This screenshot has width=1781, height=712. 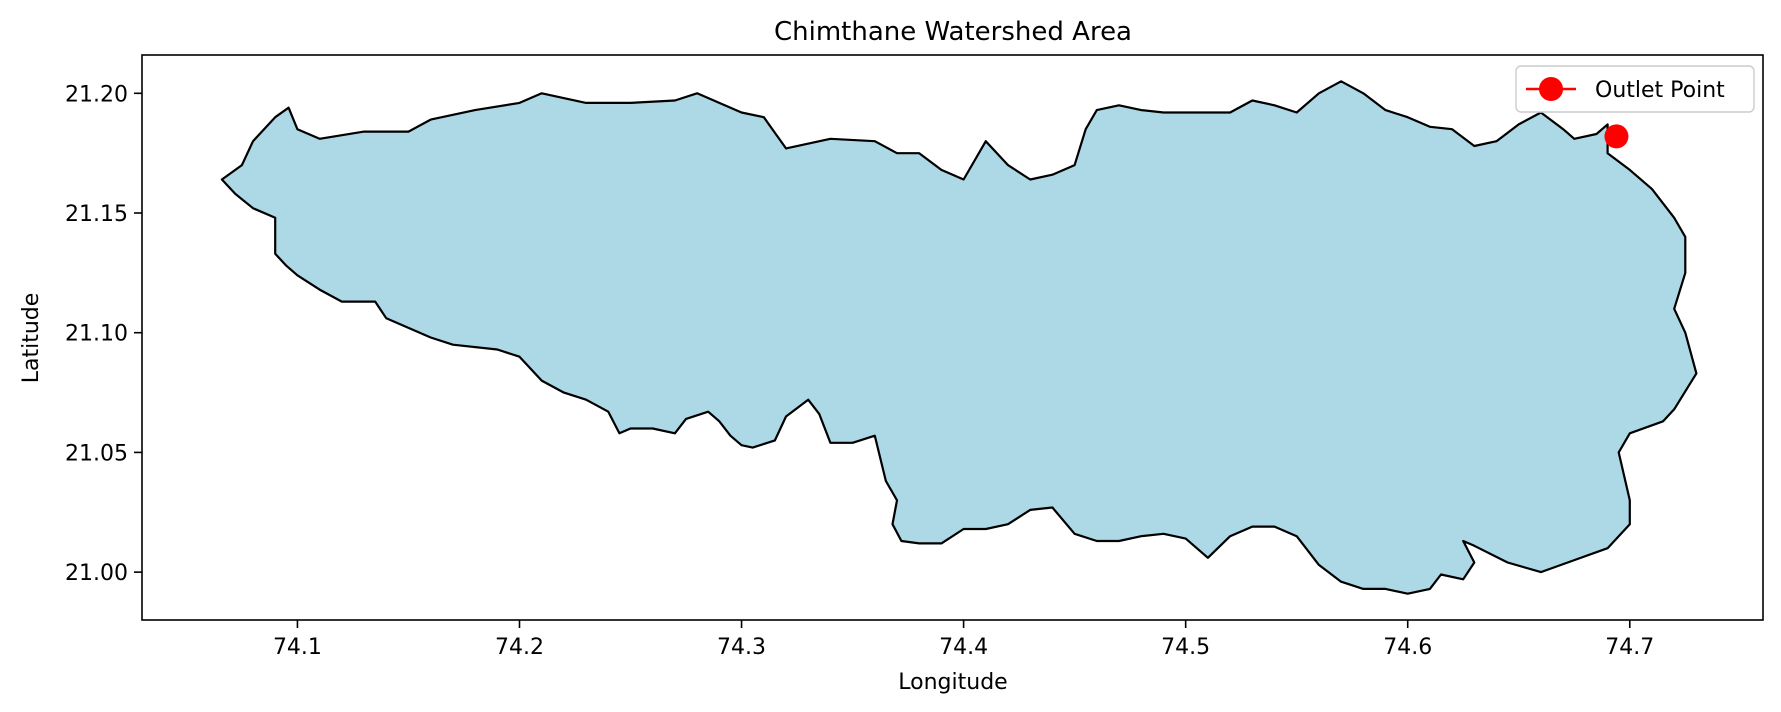 I want to click on x-axis: 74.1 74.2 74.3 74.4 74.5 74.6 74.7, so click(x=963, y=640).